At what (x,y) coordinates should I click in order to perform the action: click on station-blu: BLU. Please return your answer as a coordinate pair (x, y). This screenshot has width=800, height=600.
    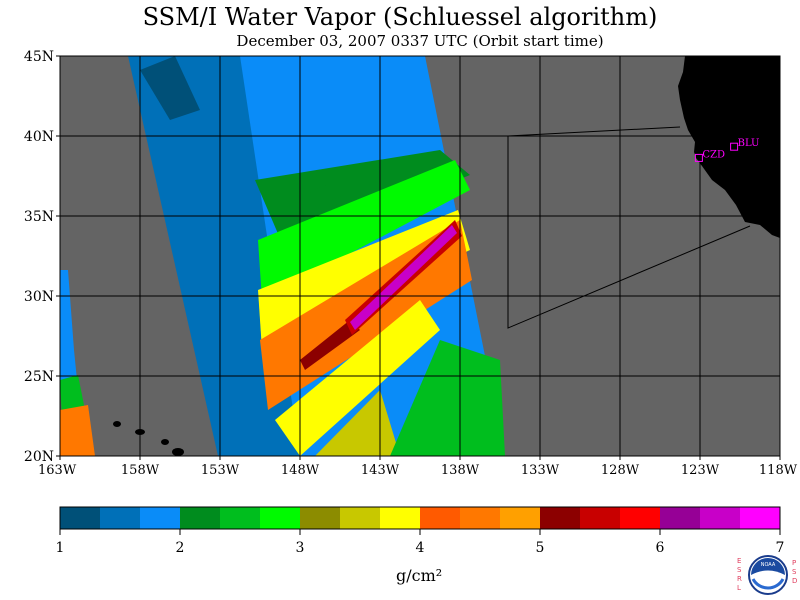
    Looking at the image, I should click on (745, 144).